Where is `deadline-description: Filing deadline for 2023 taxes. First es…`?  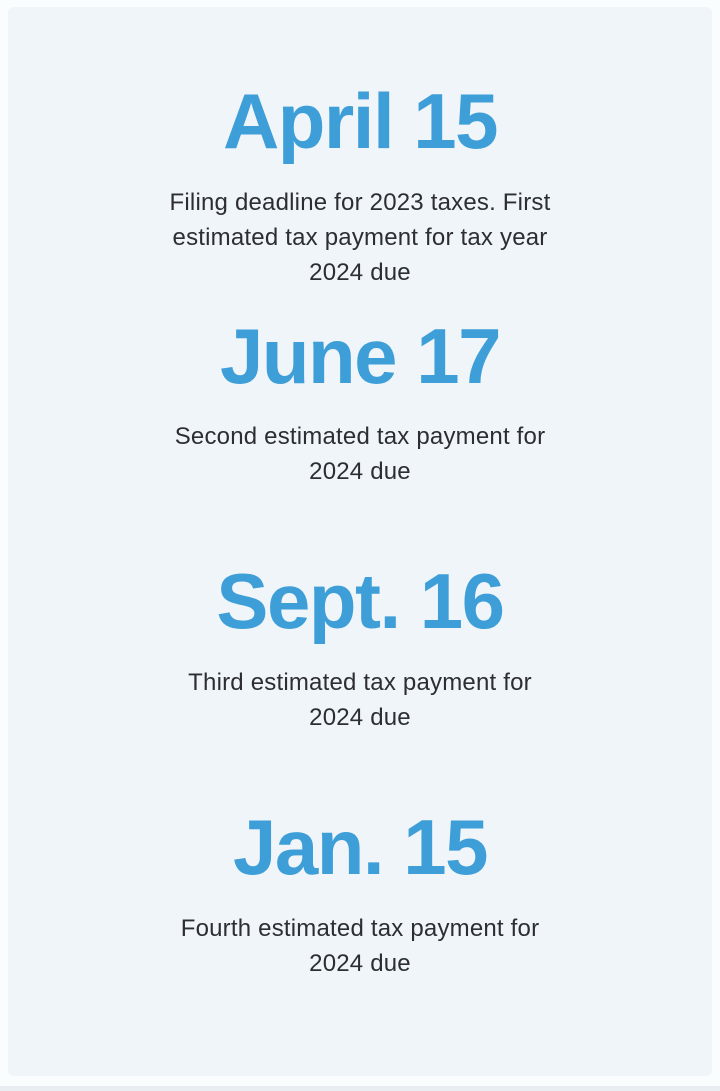
deadline-description: Filing deadline for 2023 taxes. First es… is located at coordinates (360, 237).